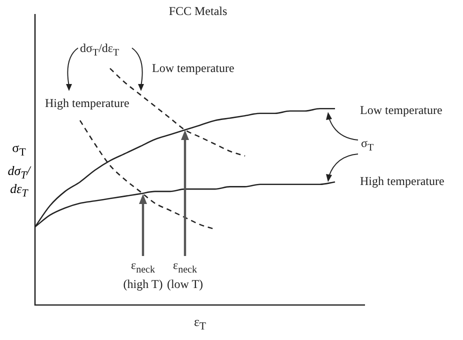 The image size is (463, 340). I want to click on annotation: σ$_{T}$, so click(367, 146).